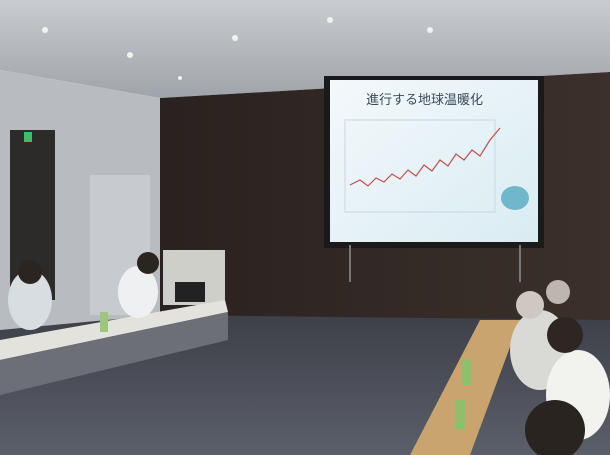 This screenshot has height=455, width=610. I want to click on slide-chart-frame, so click(420, 166).